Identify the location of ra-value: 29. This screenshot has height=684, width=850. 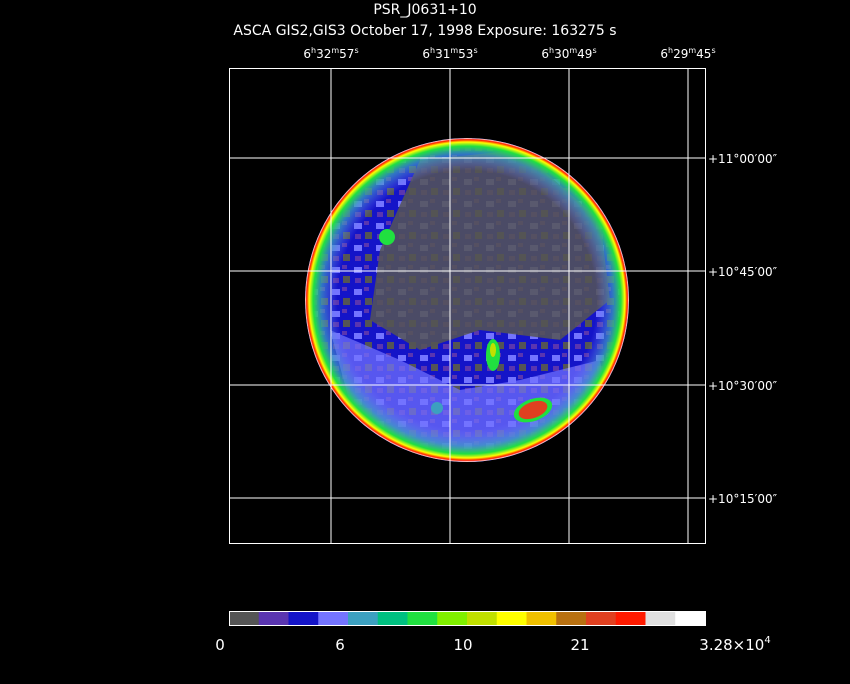
(680, 54).